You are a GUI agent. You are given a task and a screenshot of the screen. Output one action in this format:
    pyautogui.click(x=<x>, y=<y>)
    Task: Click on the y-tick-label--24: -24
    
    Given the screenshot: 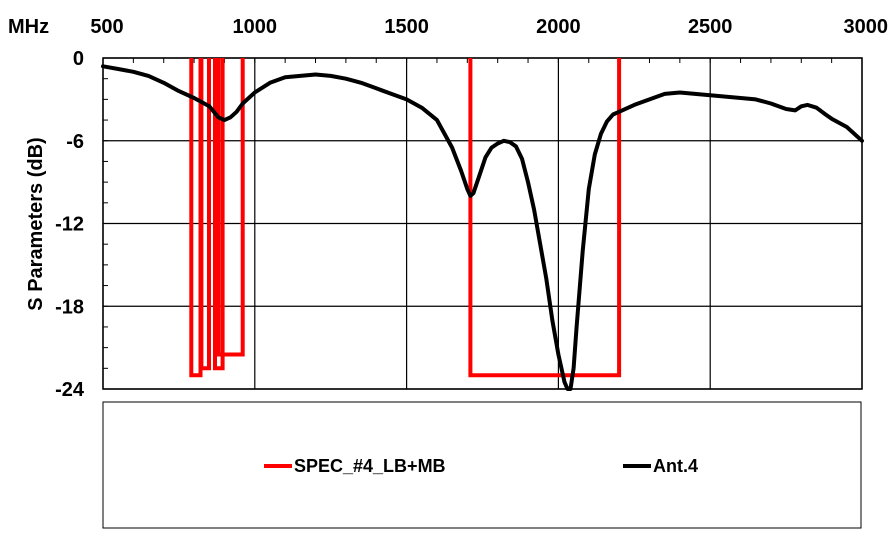 What is the action you would take?
    pyautogui.click(x=70, y=390)
    